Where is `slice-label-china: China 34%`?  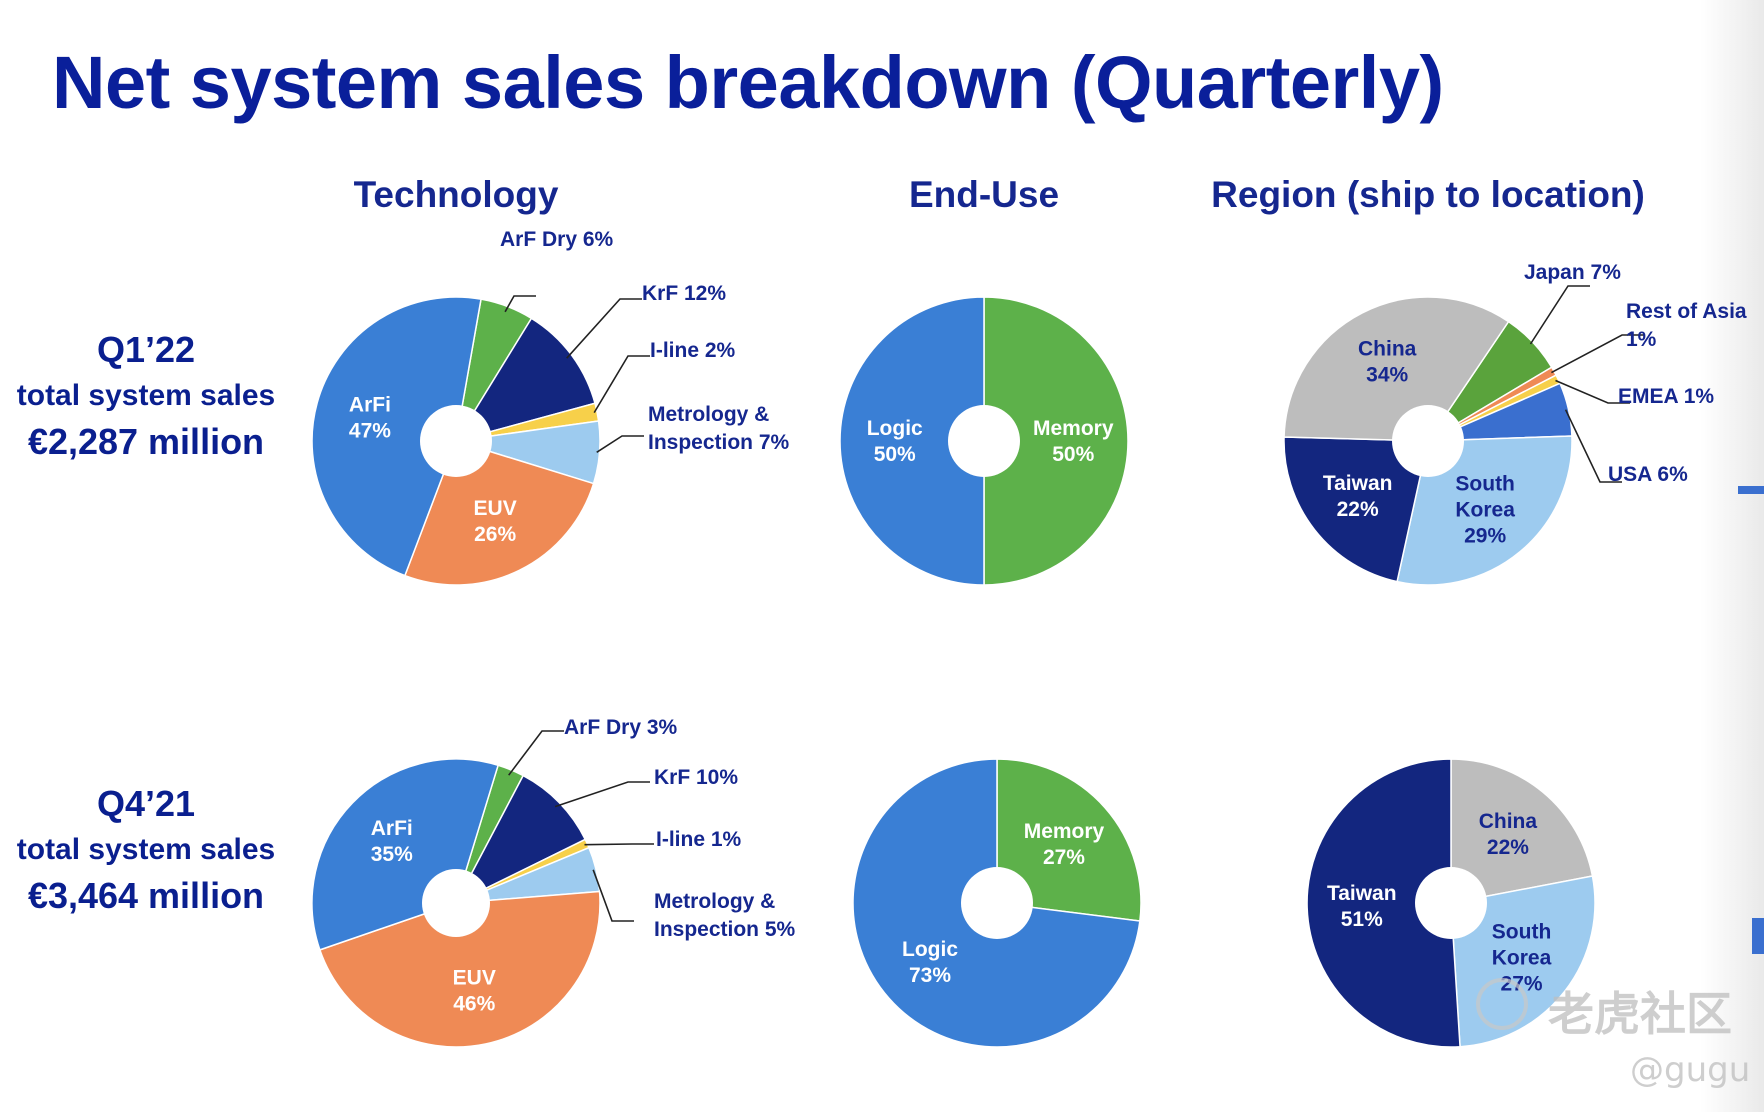
slice-label-china: China 34% is located at coordinates (1387, 362).